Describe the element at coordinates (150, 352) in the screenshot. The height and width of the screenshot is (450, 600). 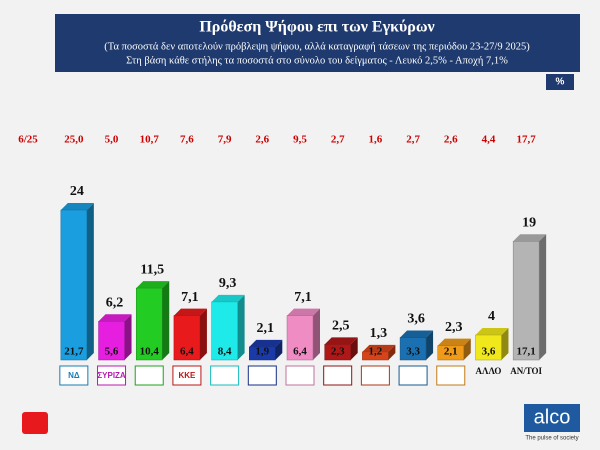
I see `inside-label: 10,4` at that location.